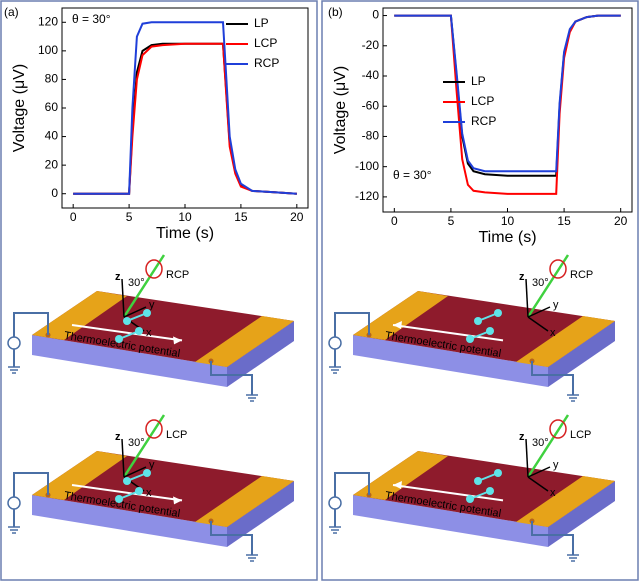 This screenshot has height=582, width=640. I want to click on x-tick-label: 20, so click(297, 217).